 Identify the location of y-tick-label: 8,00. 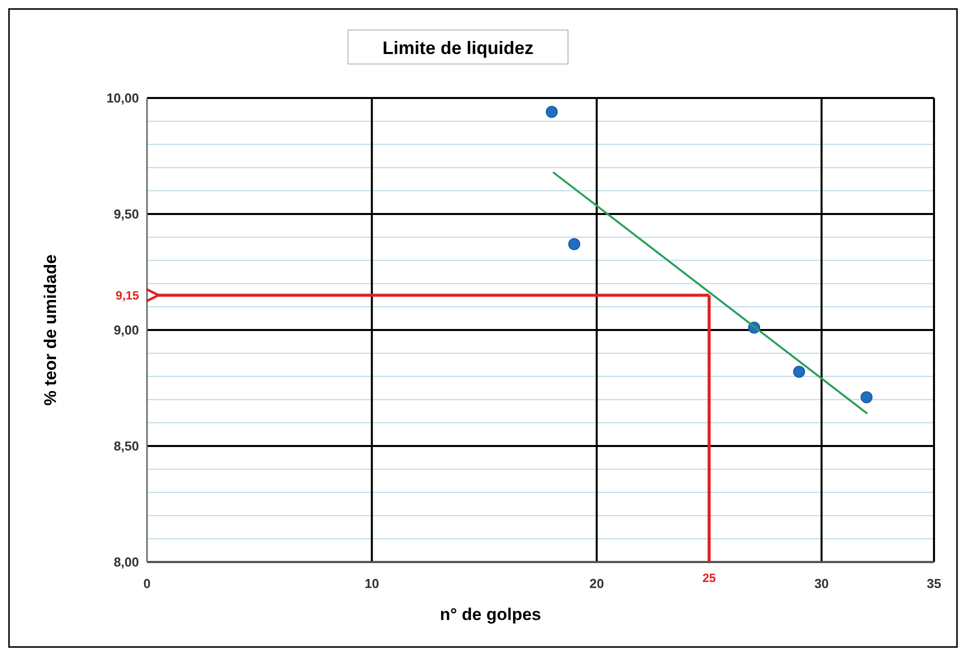
(126, 562).